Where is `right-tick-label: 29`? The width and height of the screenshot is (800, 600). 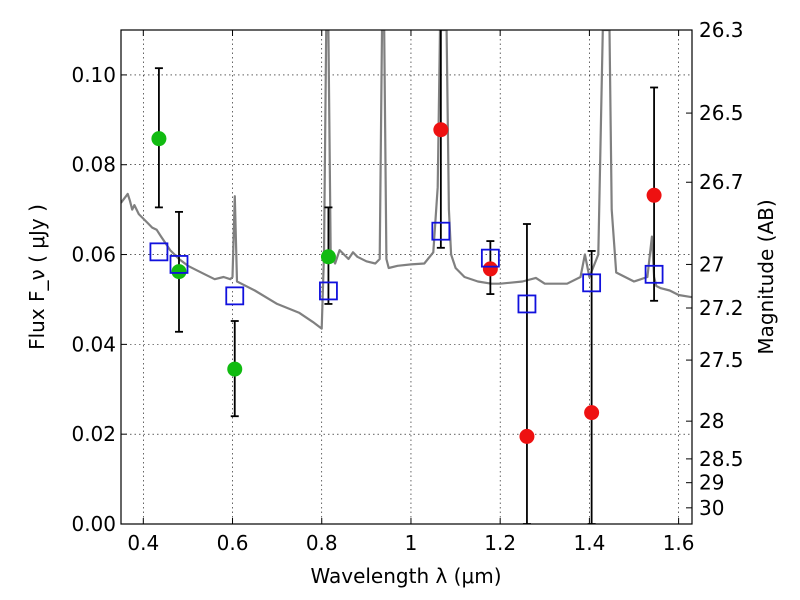
right-tick-label: 29 is located at coordinates (711, 483).